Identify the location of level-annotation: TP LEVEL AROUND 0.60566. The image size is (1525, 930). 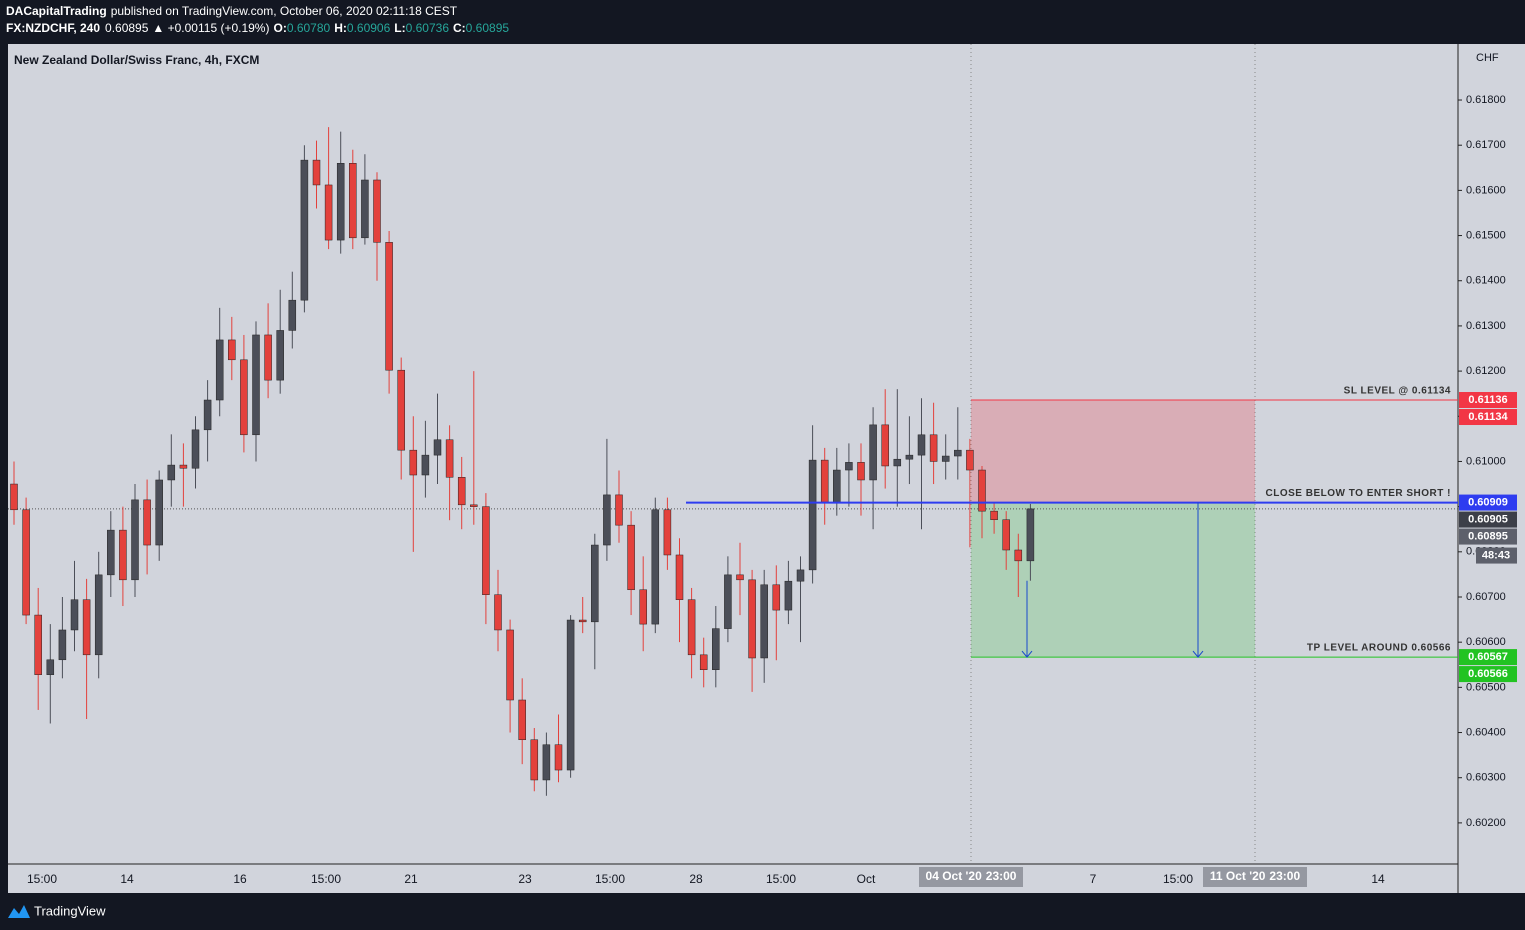
(1379, 648).